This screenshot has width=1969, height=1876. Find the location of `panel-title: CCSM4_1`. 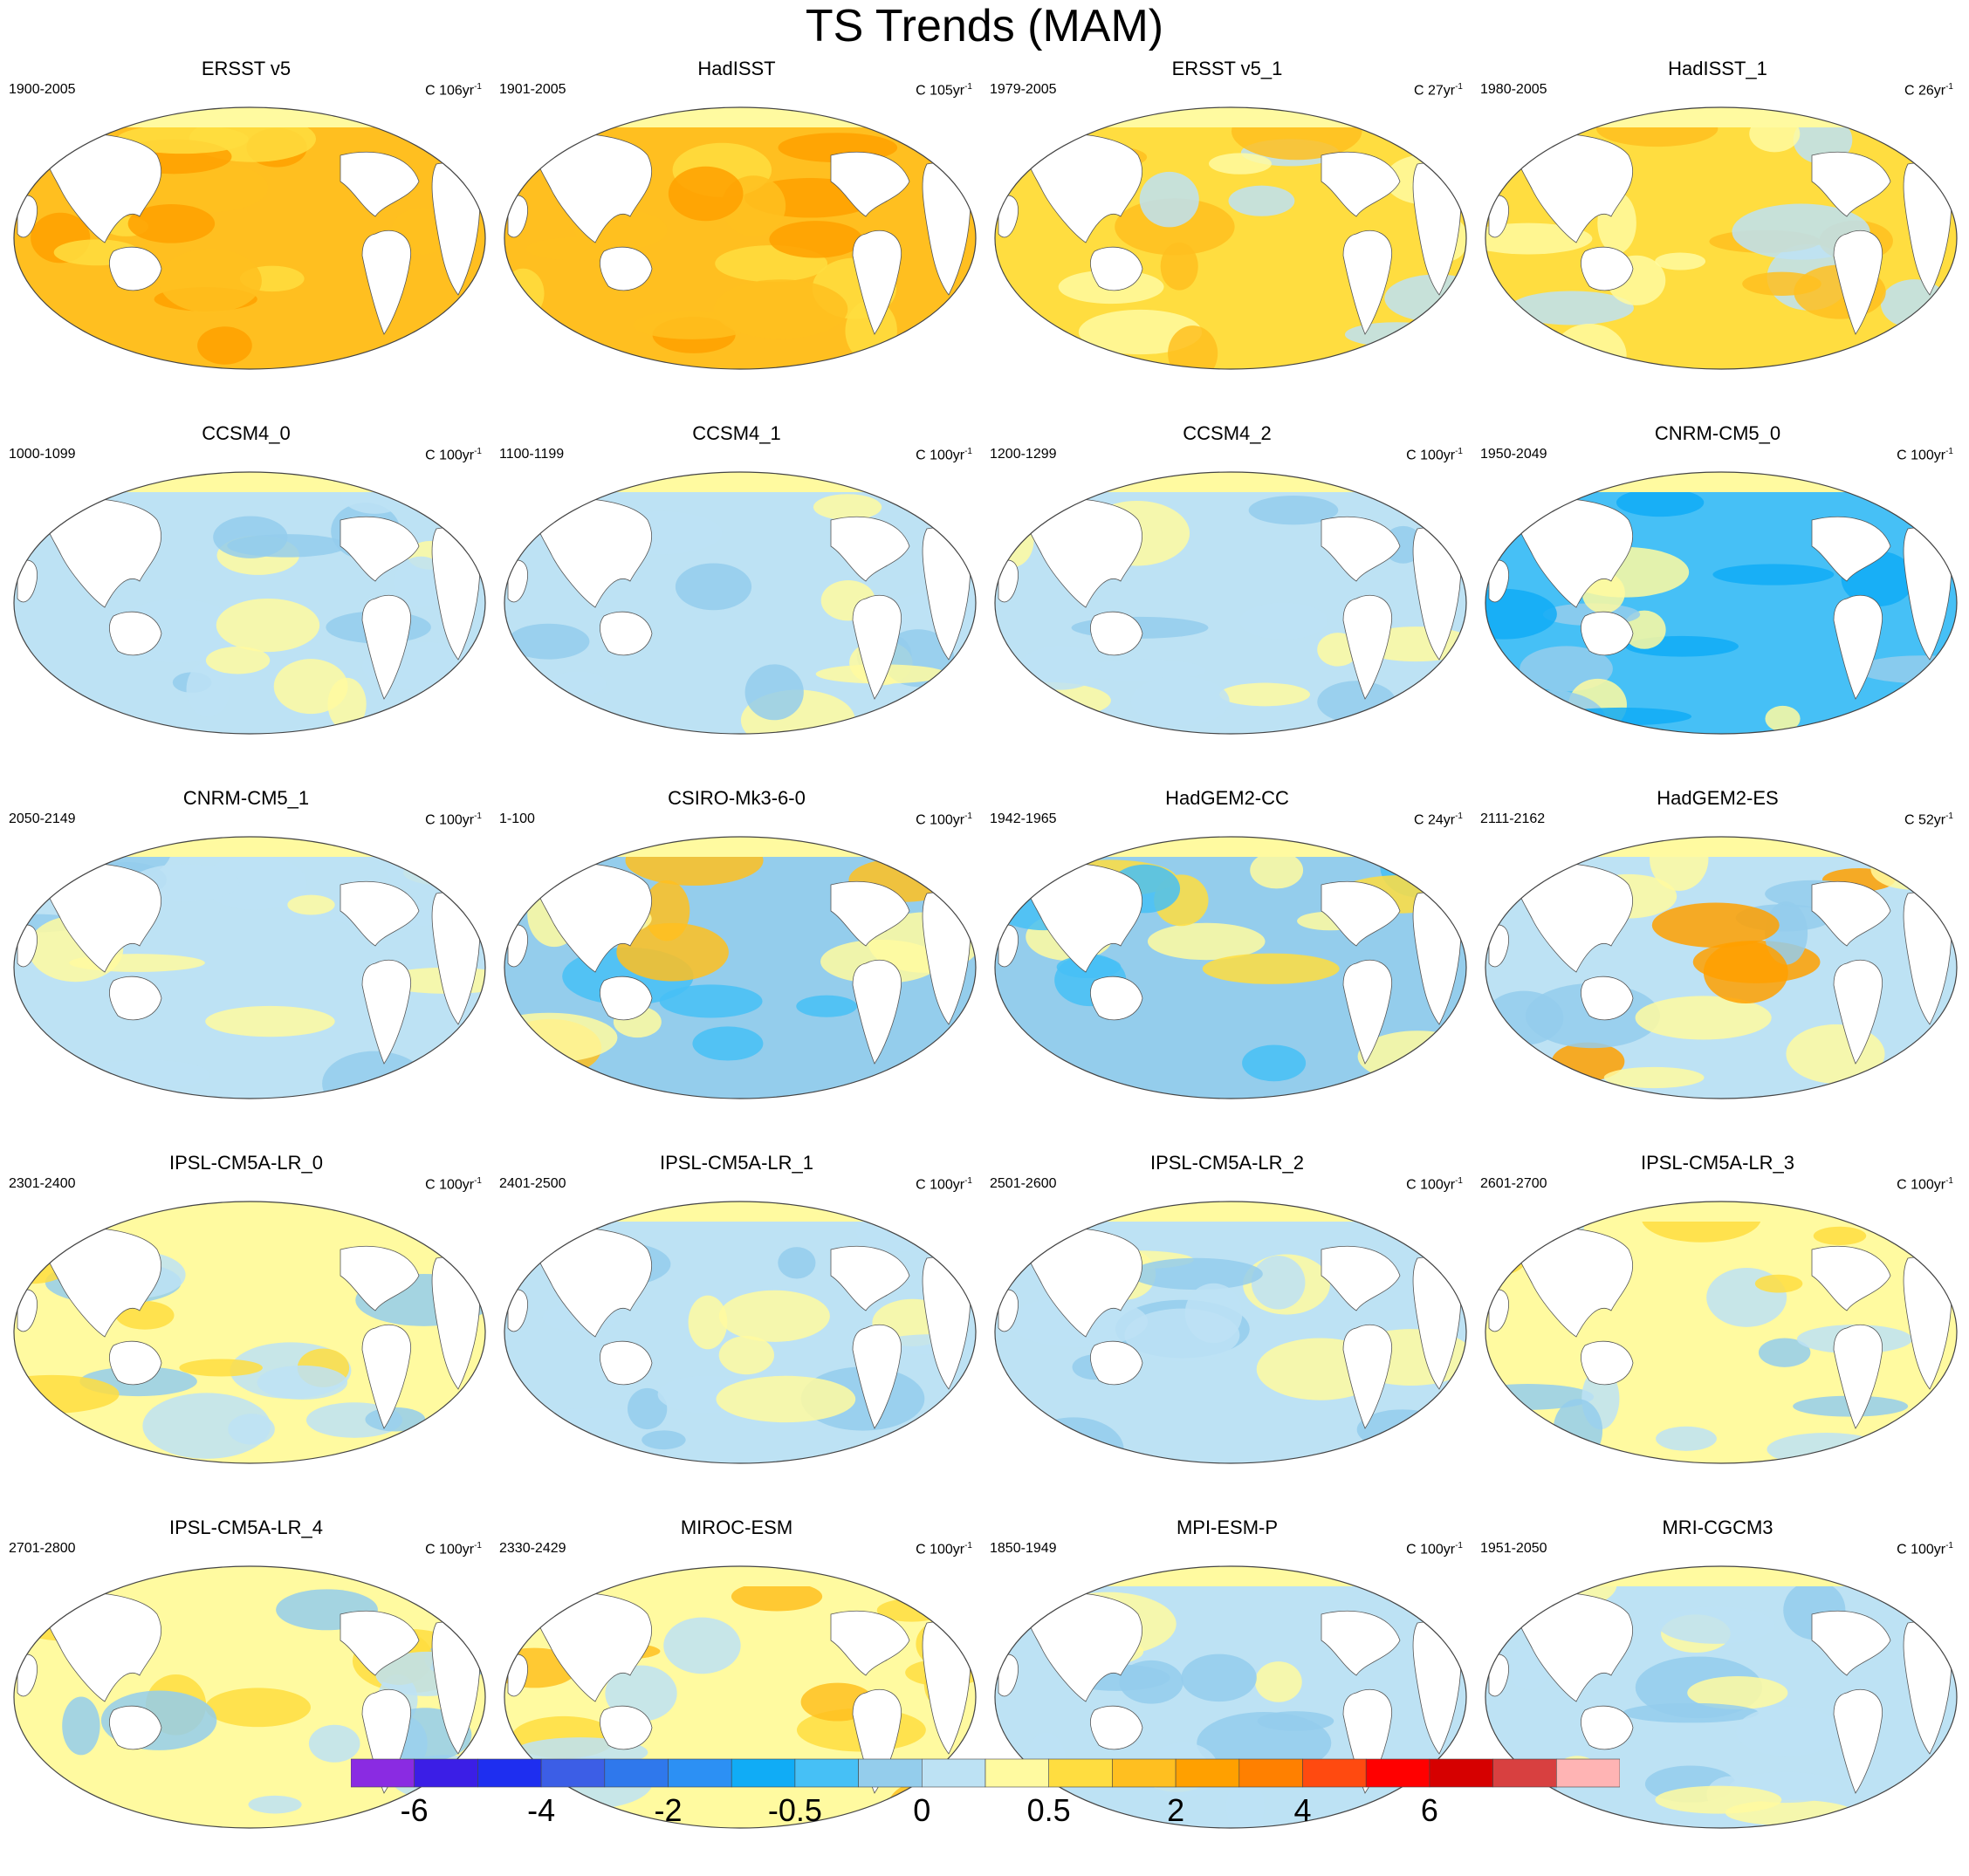

panel-title: CCSM4_1 is located at coordinates (736, 433).